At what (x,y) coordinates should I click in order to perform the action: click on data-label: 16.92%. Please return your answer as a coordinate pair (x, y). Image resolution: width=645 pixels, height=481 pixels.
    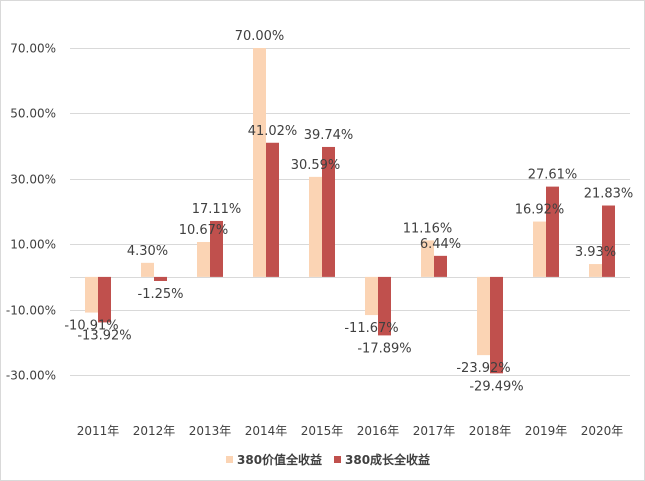
    Looking at the image, I should click on (540, 210).